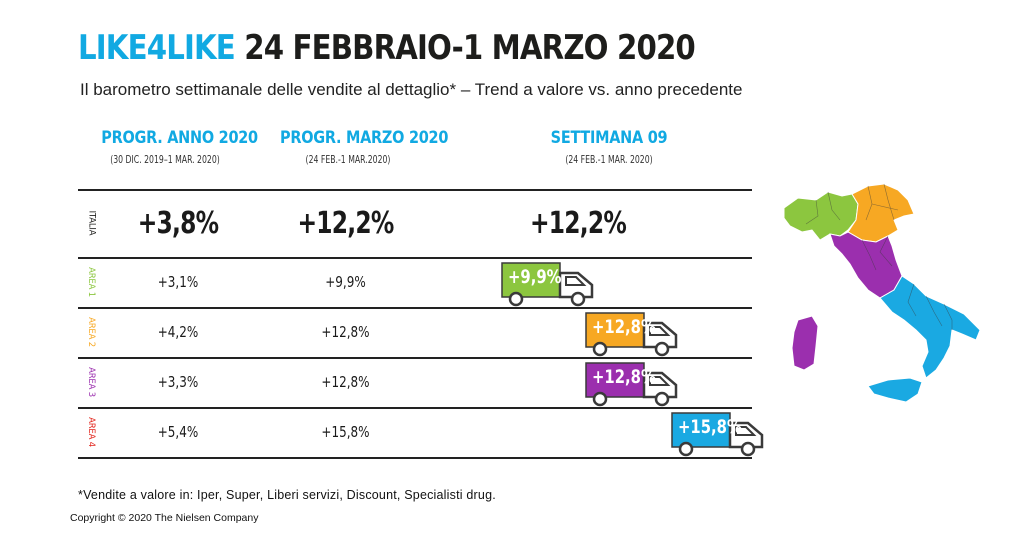 This screenshot has width=1013, height=537. I want to click on table-row-area-4-progr-anno-value: +5,4%, so click(178, 432).